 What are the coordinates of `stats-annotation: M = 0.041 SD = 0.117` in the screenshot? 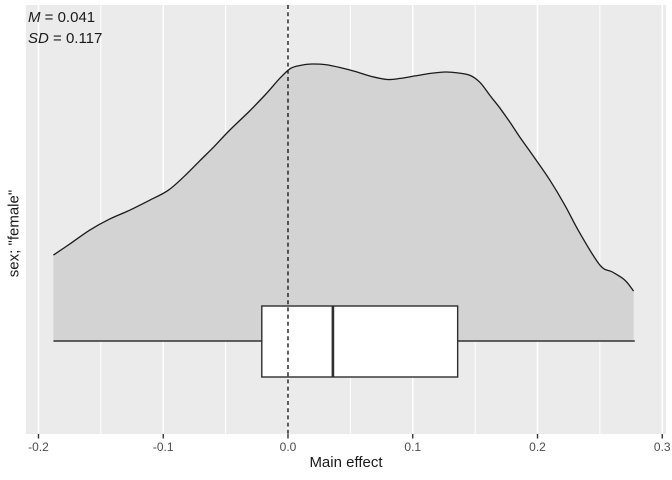 It's located at (65, 28).